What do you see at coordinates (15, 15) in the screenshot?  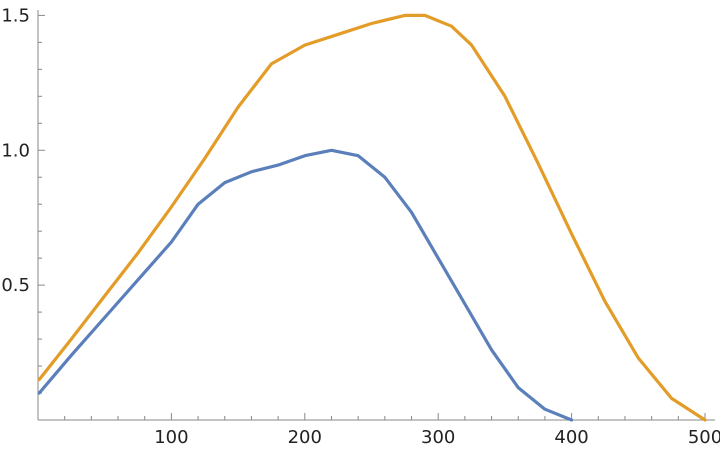 I see `y-tick-label: 1.5` at bounding box center [15, 15].